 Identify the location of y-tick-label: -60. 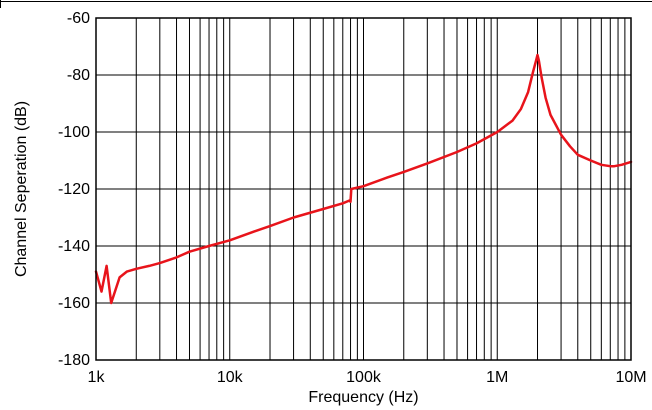
(78, 18).